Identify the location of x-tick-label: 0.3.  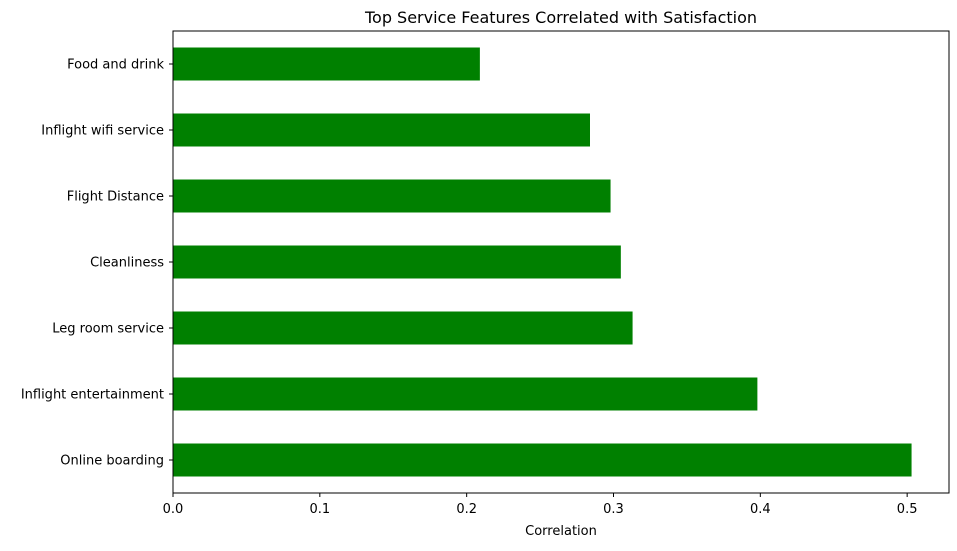
(613, 509).